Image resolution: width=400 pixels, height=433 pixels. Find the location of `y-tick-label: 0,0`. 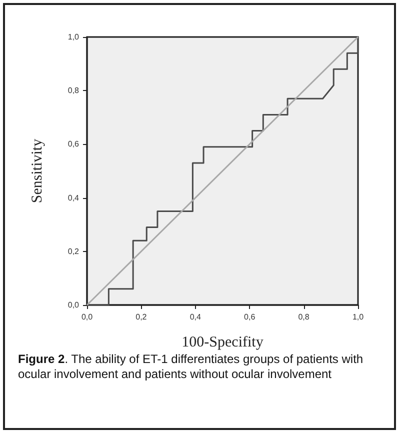

y-tick-label: 0,0 is located at coordinates (74, 305).